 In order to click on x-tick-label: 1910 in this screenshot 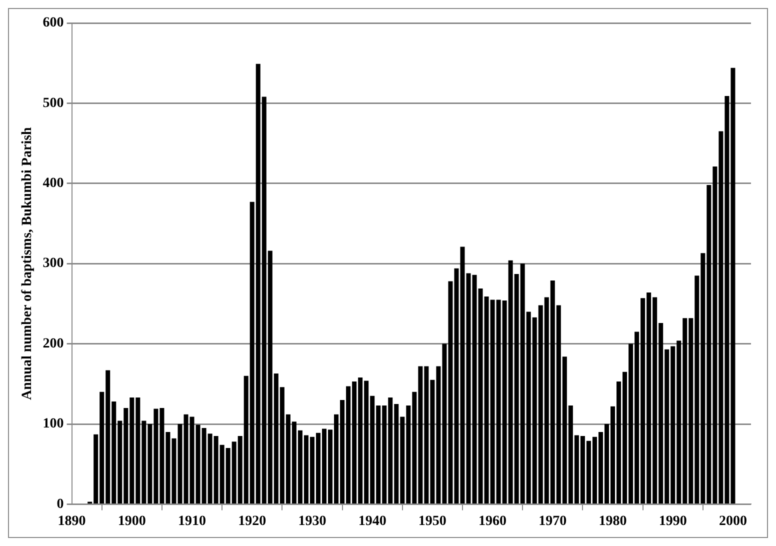, I will do `click(192, 522)`.